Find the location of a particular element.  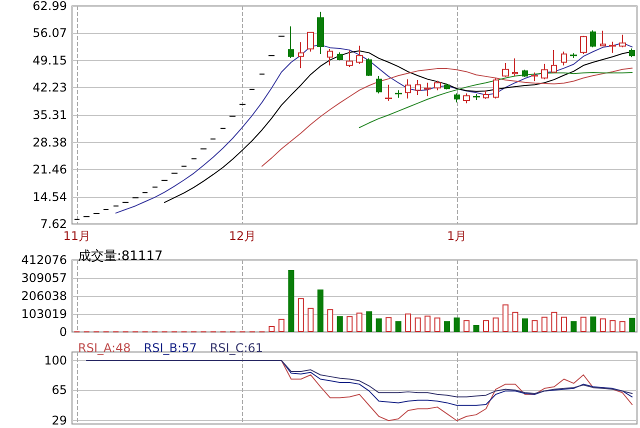

y-tick-label: 62.99 is located at coordinates (49, 6).